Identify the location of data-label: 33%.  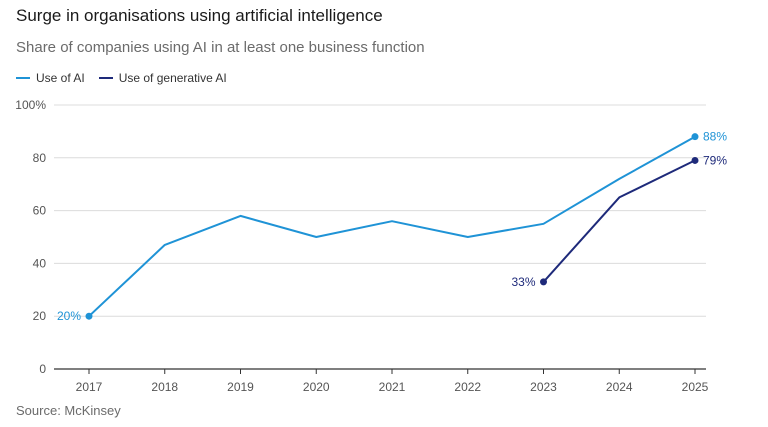
(523, 282).